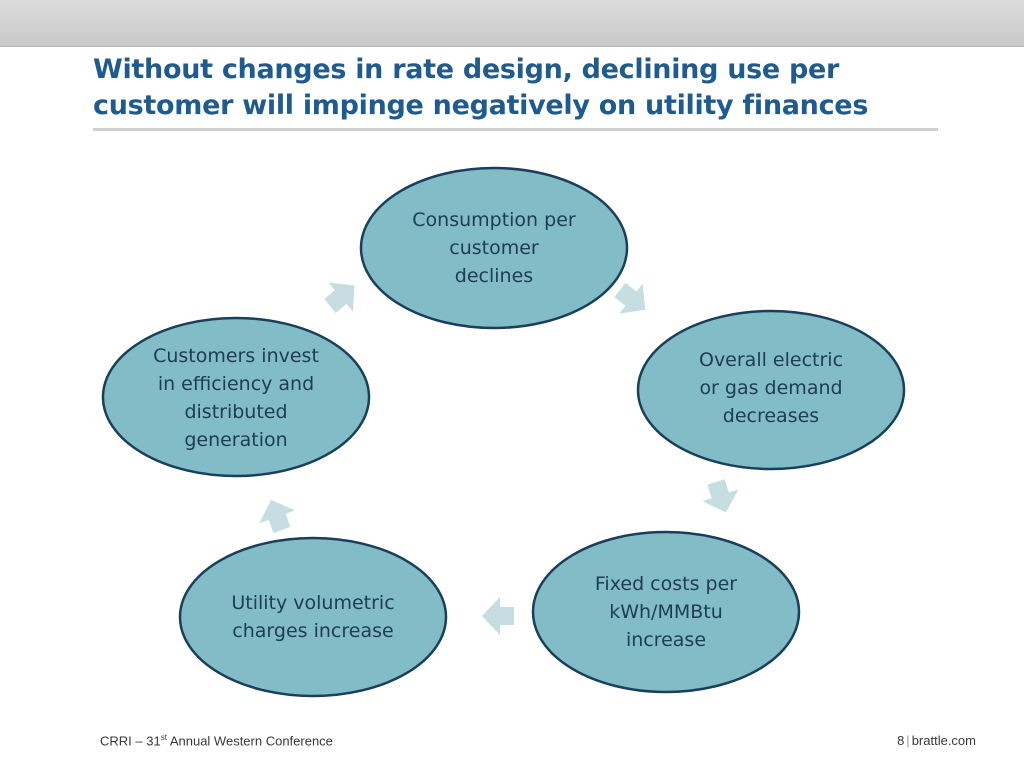  I want to click on node-demand-text: Overall electric or gas demand decreases, so click(771, 388).